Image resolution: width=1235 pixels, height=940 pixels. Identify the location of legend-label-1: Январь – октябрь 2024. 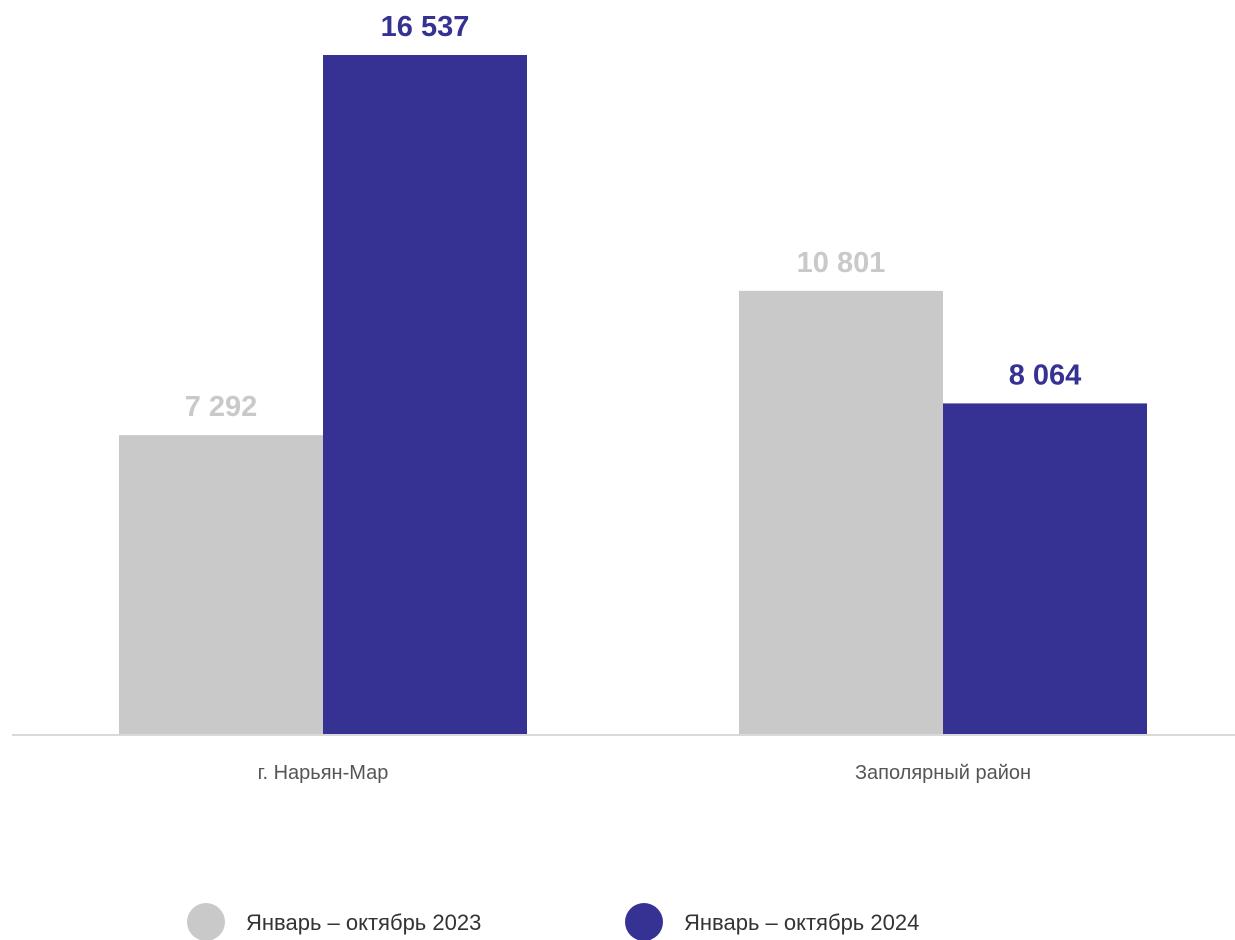
(801, 922).